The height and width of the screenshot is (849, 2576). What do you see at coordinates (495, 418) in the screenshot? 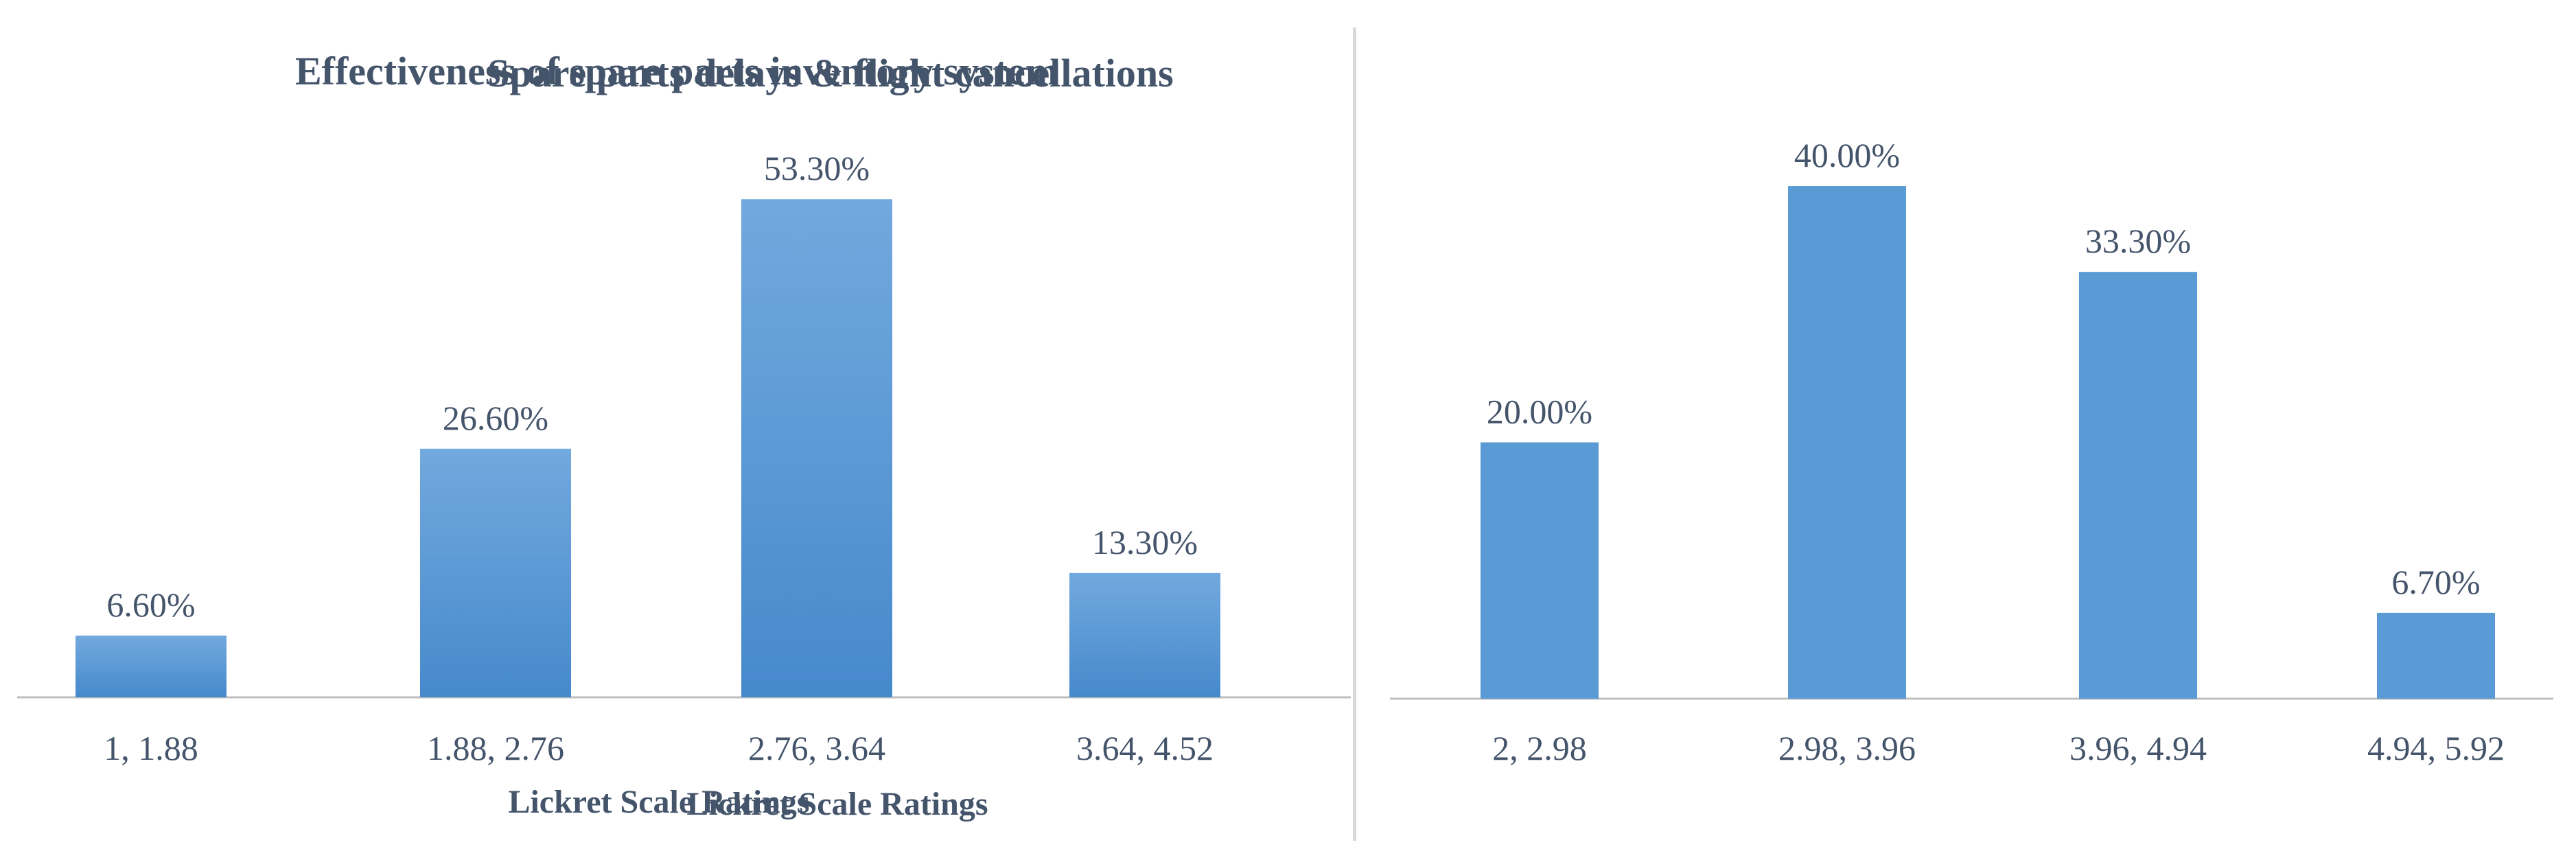
I see `chart-data-label: 26.60%` at bounding box center [495, 418].